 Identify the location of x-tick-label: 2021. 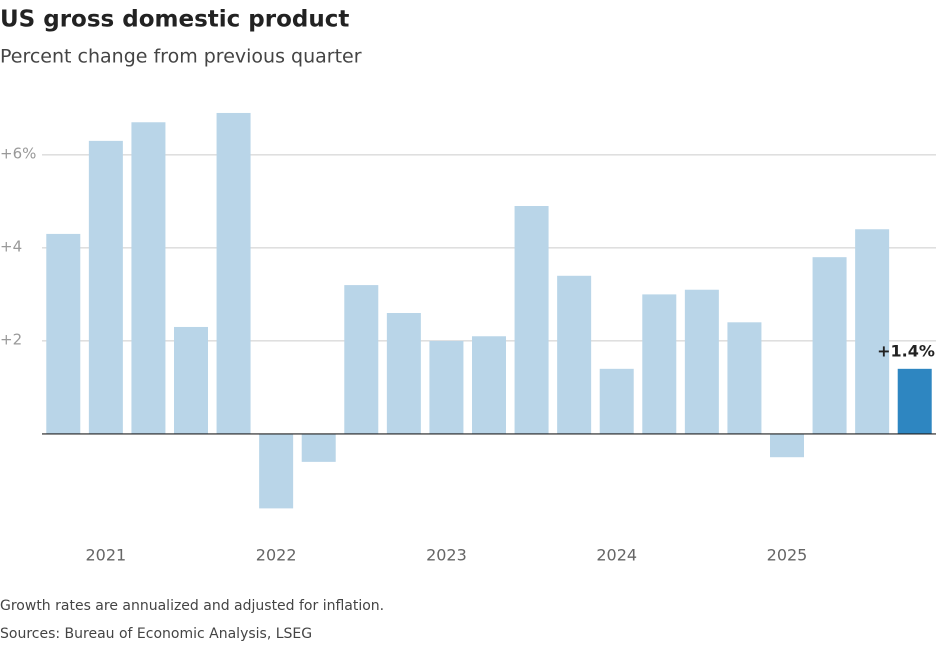
(105, 555).